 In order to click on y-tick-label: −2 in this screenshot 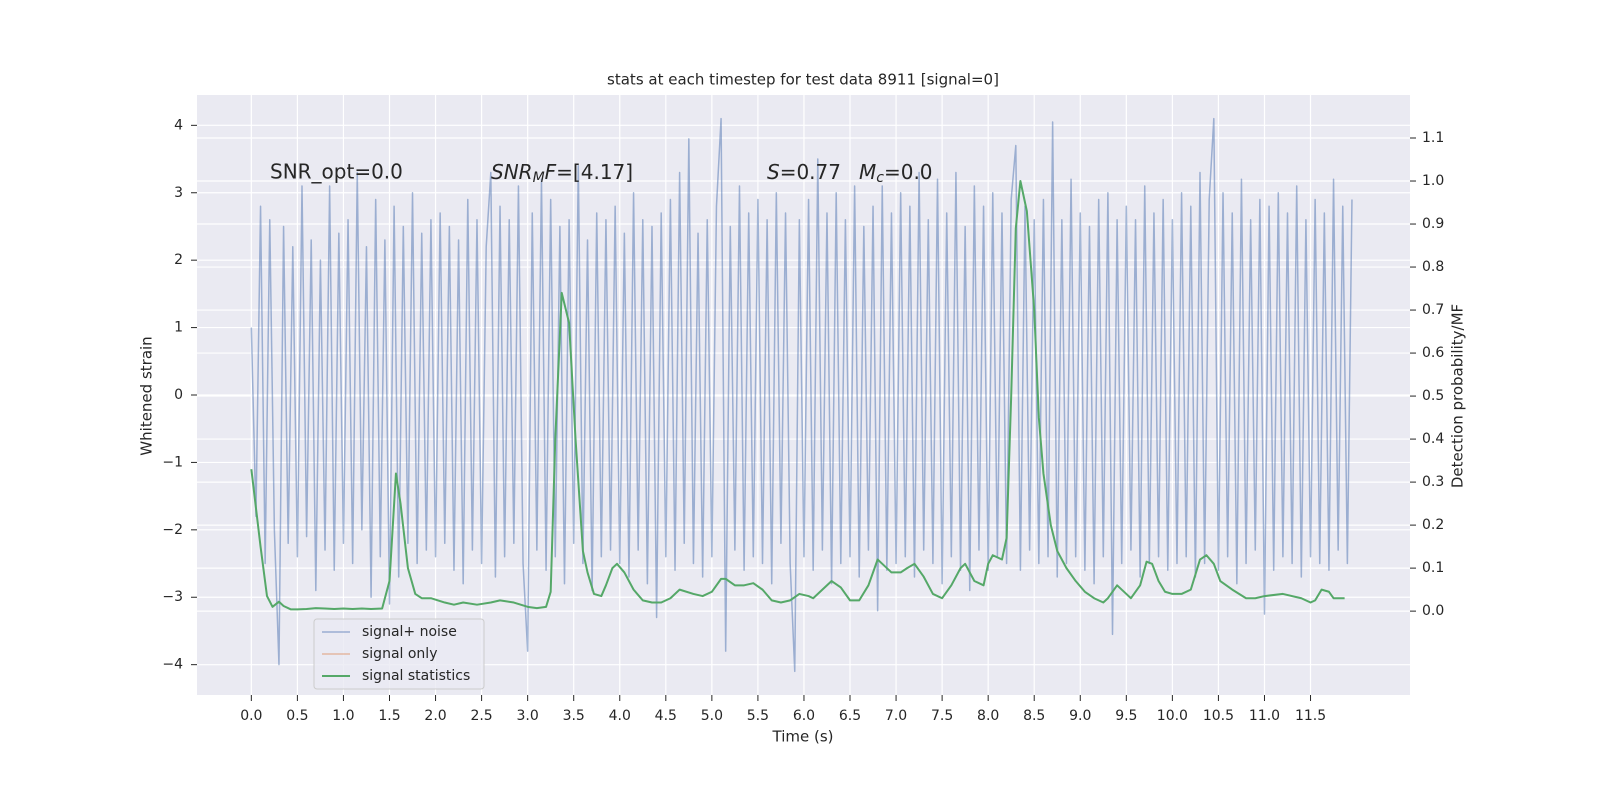, I will do `click(172, 530)`.